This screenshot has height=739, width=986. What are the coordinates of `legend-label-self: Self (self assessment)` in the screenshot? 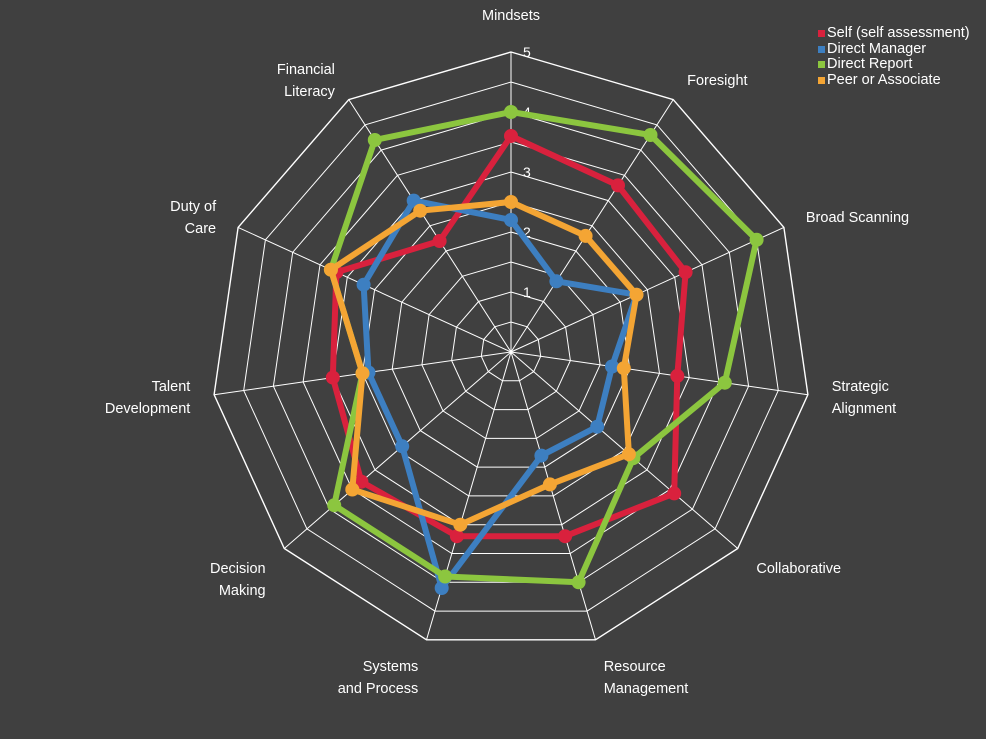 It's located at (898, 33).